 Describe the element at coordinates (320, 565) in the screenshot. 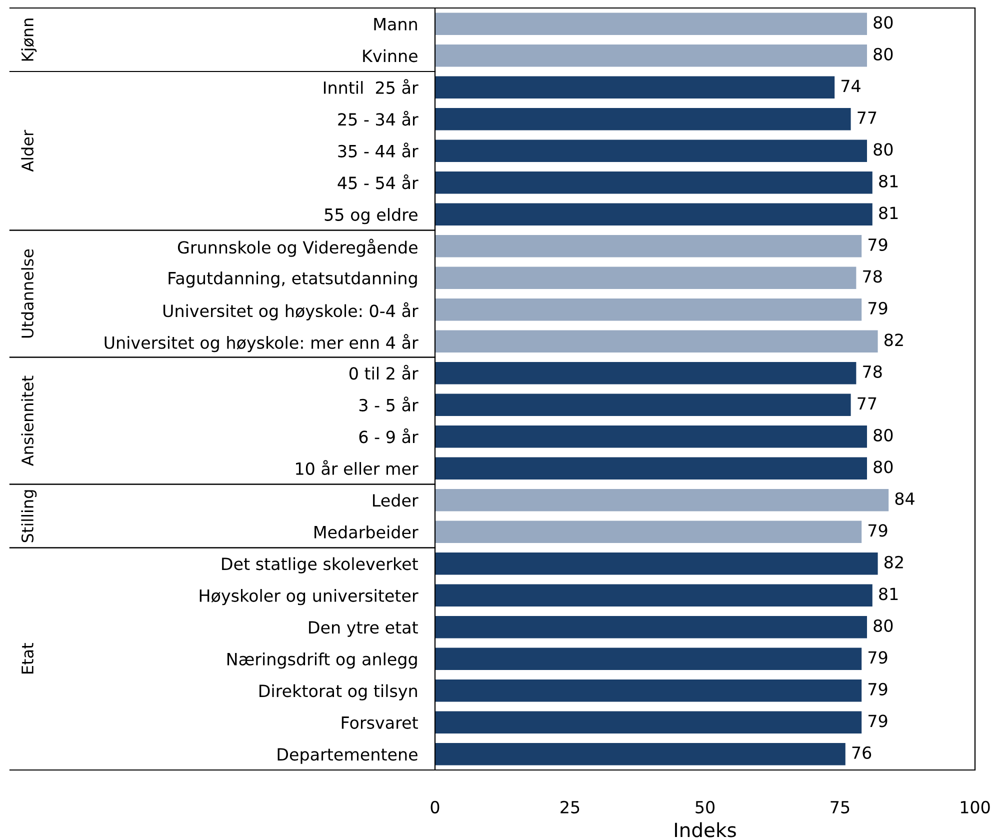

I see `y-tick-label: Det statlige skoleverket` at that location.